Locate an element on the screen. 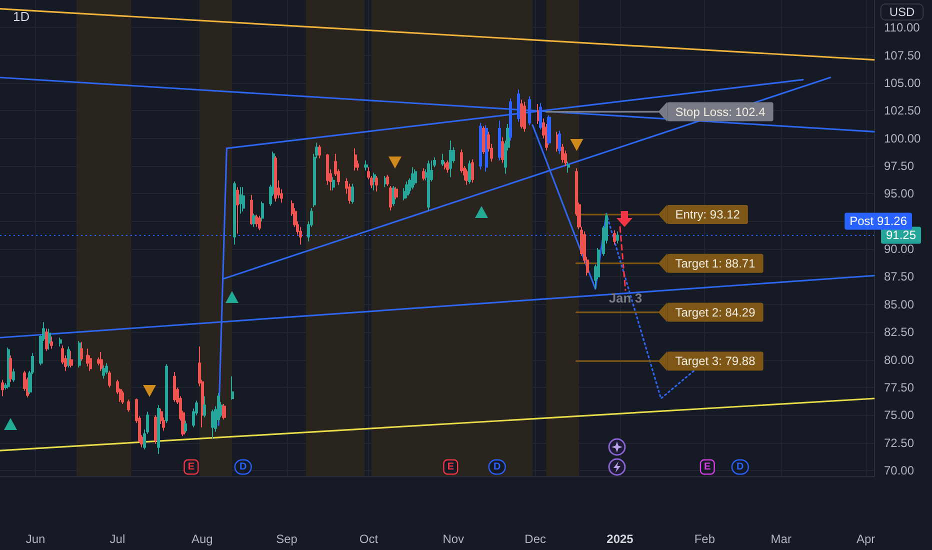 This screenshot has width=932, height=550. x-tick-label: 2025 is located at coordinates (620, 539).